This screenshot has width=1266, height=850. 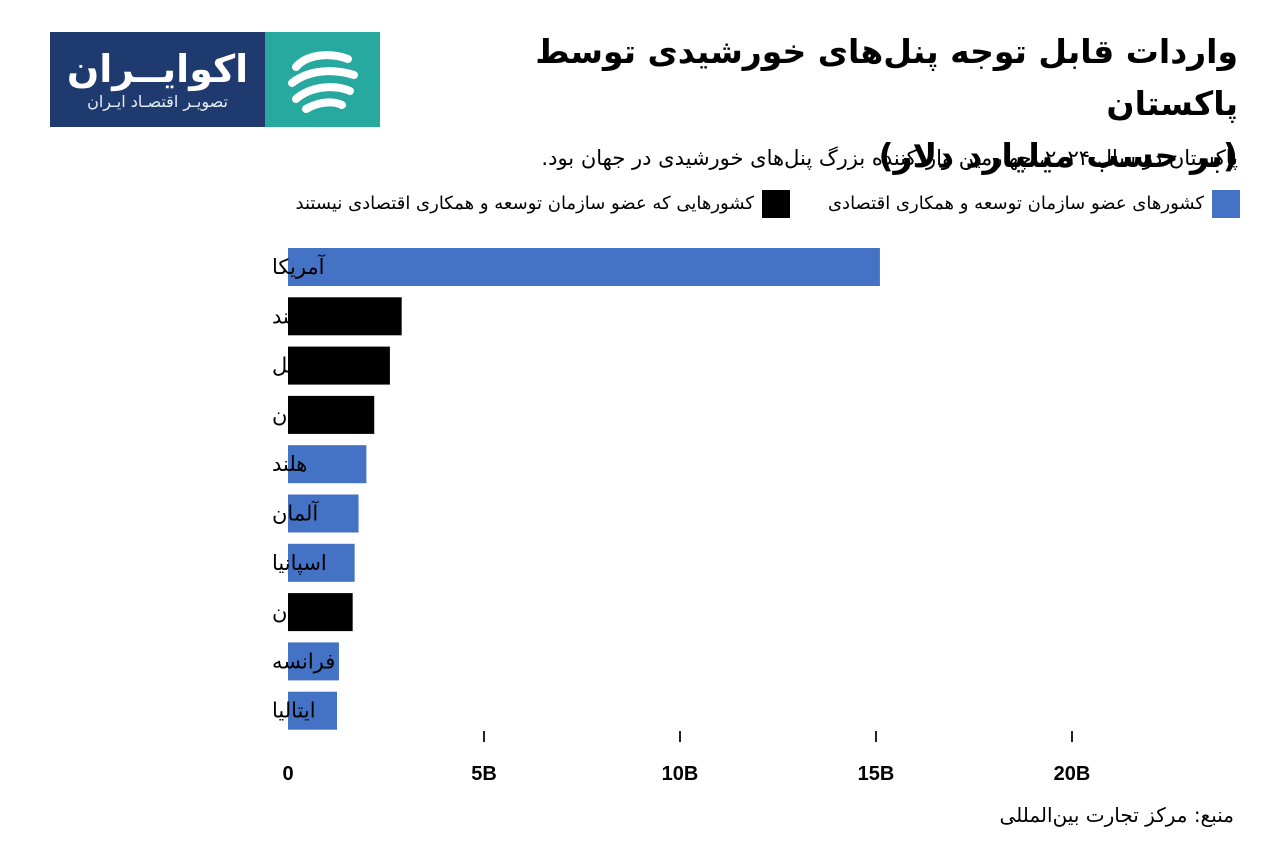 I want to click on source-note: منبع: مرکز تجارت بین‌المللی, so click(x=1116, y=815).